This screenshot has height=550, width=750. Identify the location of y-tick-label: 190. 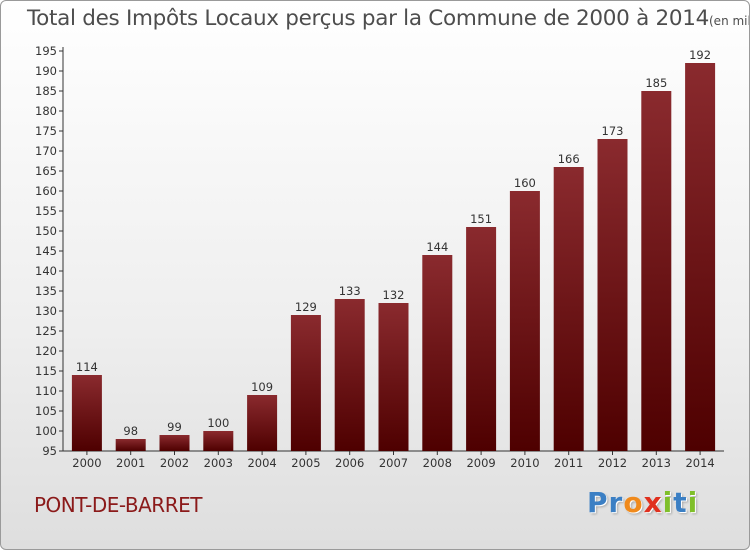
(46, 71).